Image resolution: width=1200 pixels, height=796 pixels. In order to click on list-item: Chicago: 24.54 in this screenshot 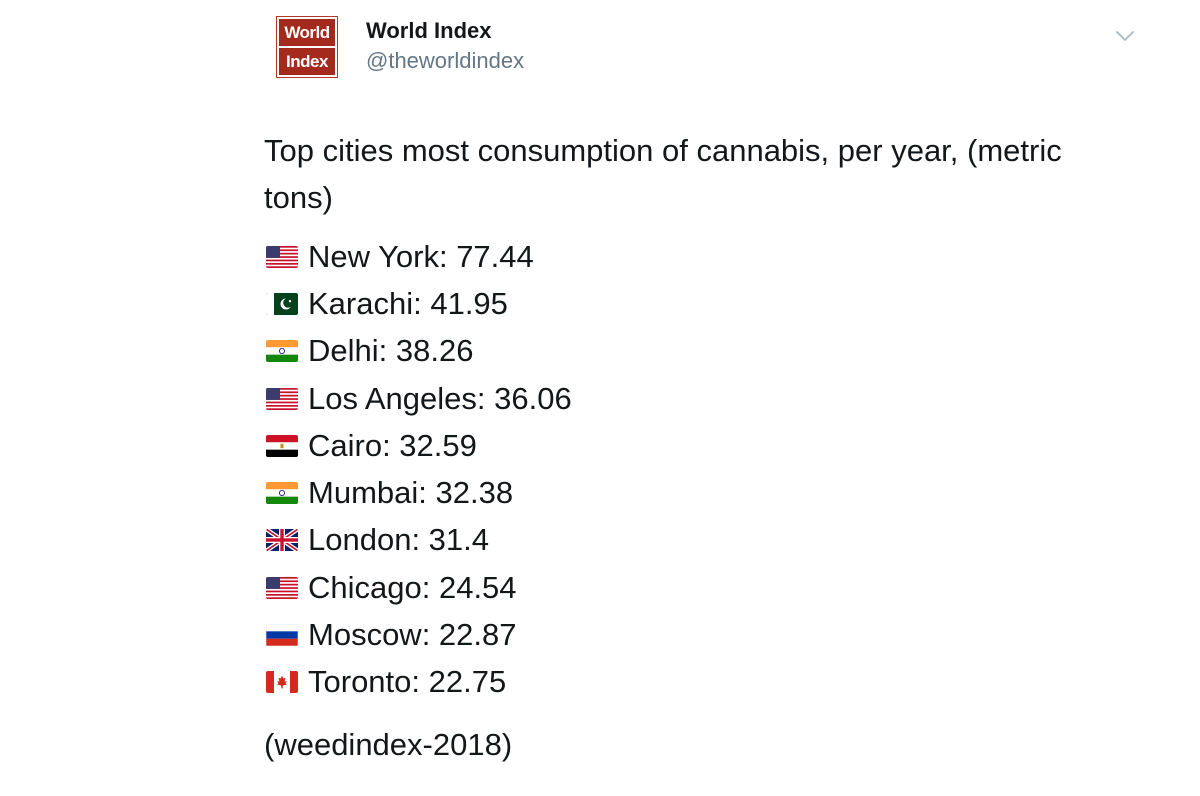, I will do `click(418, 587)`.